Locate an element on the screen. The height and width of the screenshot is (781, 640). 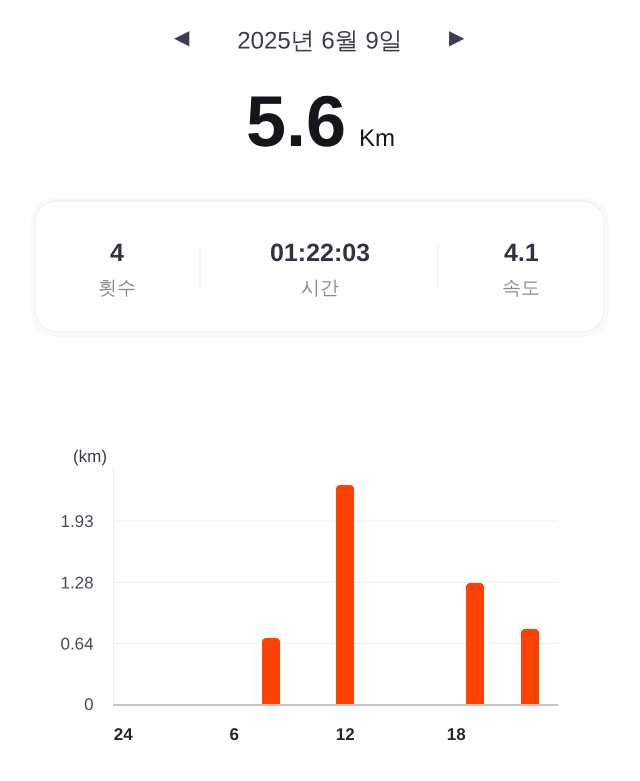
y-tick-label: 0.64 is located at coordinates (77, 644).